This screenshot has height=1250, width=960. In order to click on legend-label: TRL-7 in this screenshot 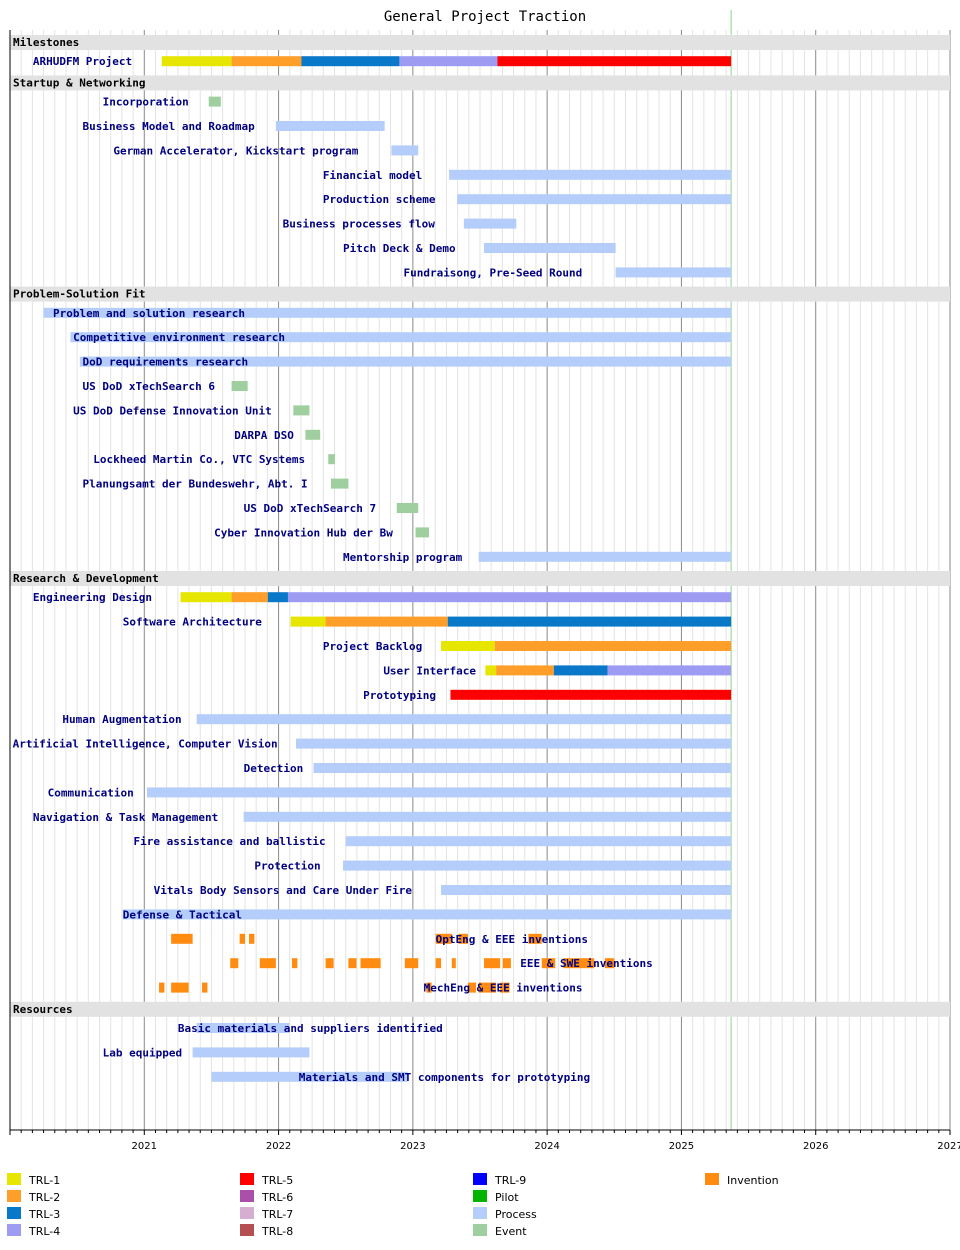, I will do `click(277, 1214)`.